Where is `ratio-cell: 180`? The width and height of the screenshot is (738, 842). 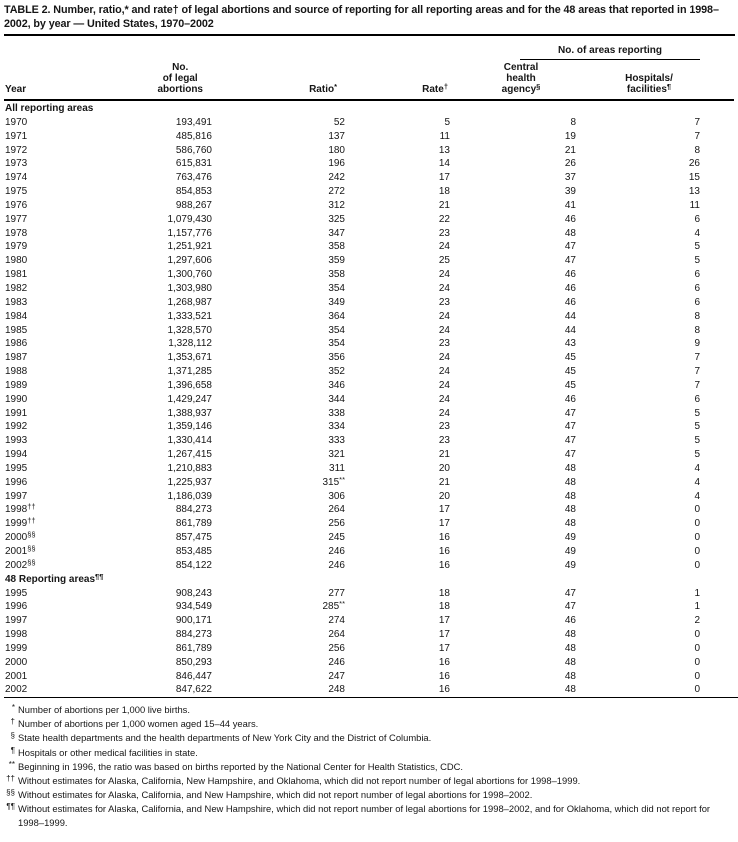 ratio-cell: 180 is located at coordinates (336, 150).